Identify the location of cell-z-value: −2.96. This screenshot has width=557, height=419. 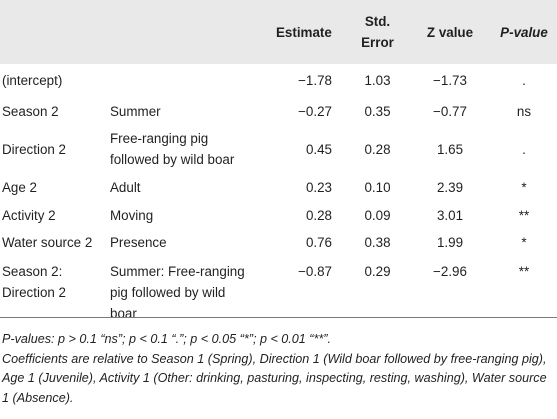
(450, 271).